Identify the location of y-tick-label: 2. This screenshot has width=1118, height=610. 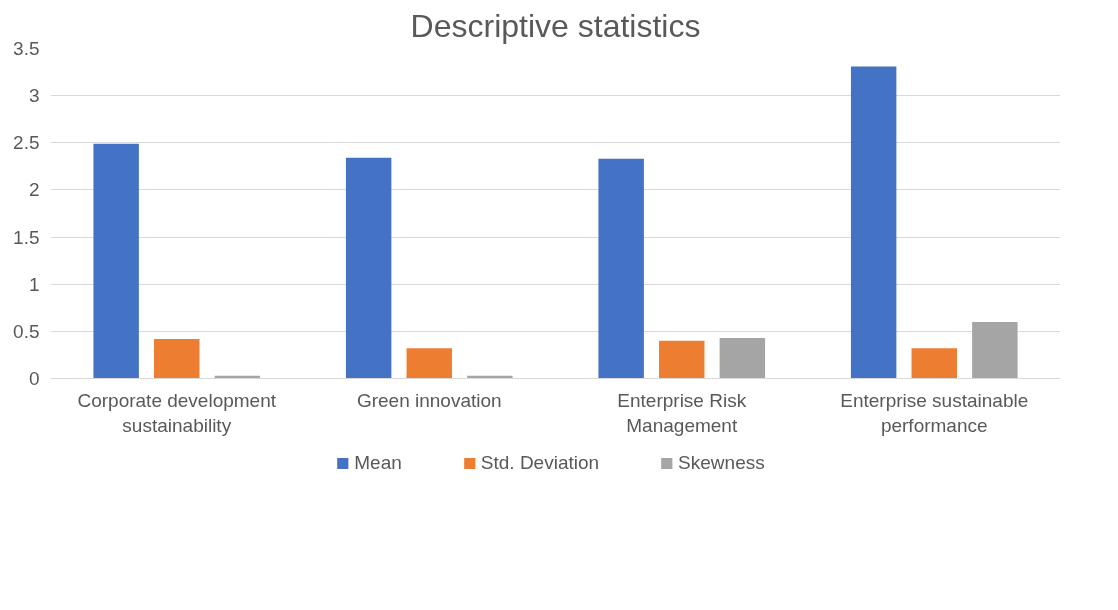
(34, 190).